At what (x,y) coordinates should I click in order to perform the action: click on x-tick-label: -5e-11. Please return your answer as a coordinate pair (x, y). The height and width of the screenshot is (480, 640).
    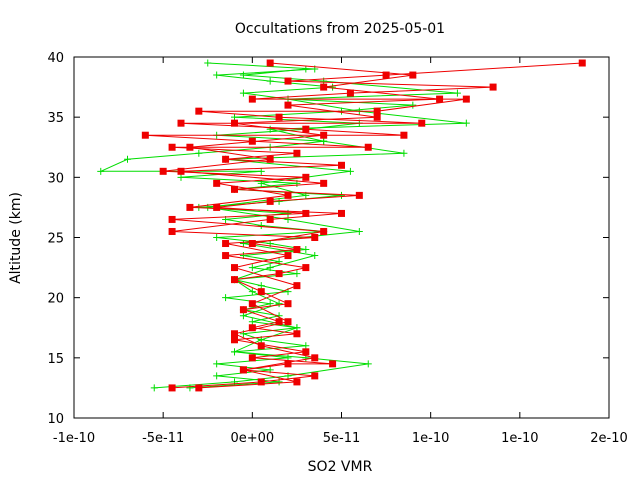
    Looking at the image, I should click on (163, 438).